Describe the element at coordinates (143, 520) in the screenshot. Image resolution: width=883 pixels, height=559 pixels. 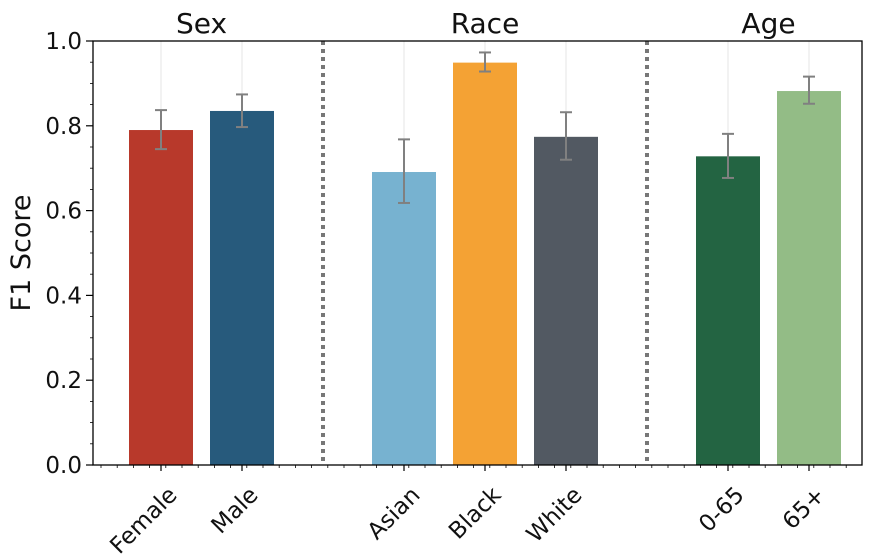
I see `x-tick-label-female: Female` at that location.